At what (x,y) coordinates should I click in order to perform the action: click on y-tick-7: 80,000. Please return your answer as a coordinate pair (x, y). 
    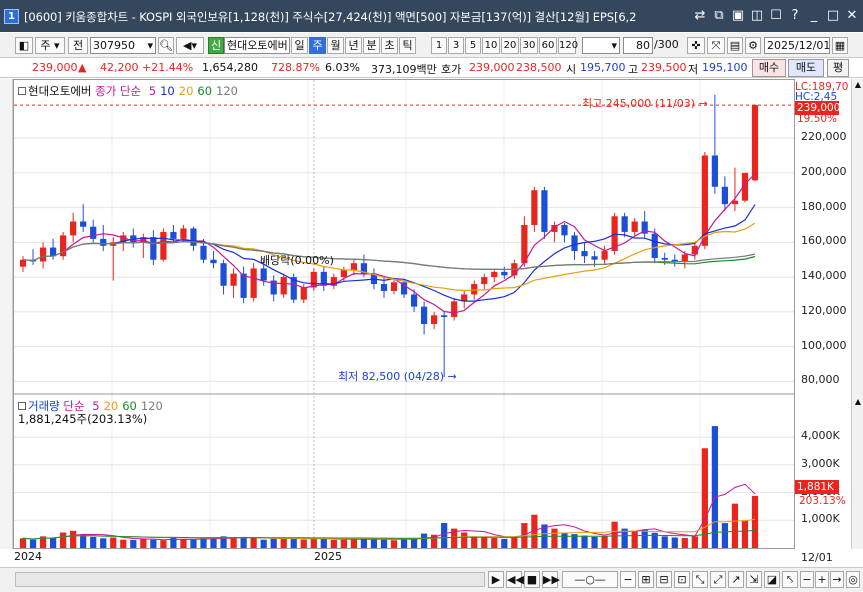
    Looking at the image, I should click on (820, 380).